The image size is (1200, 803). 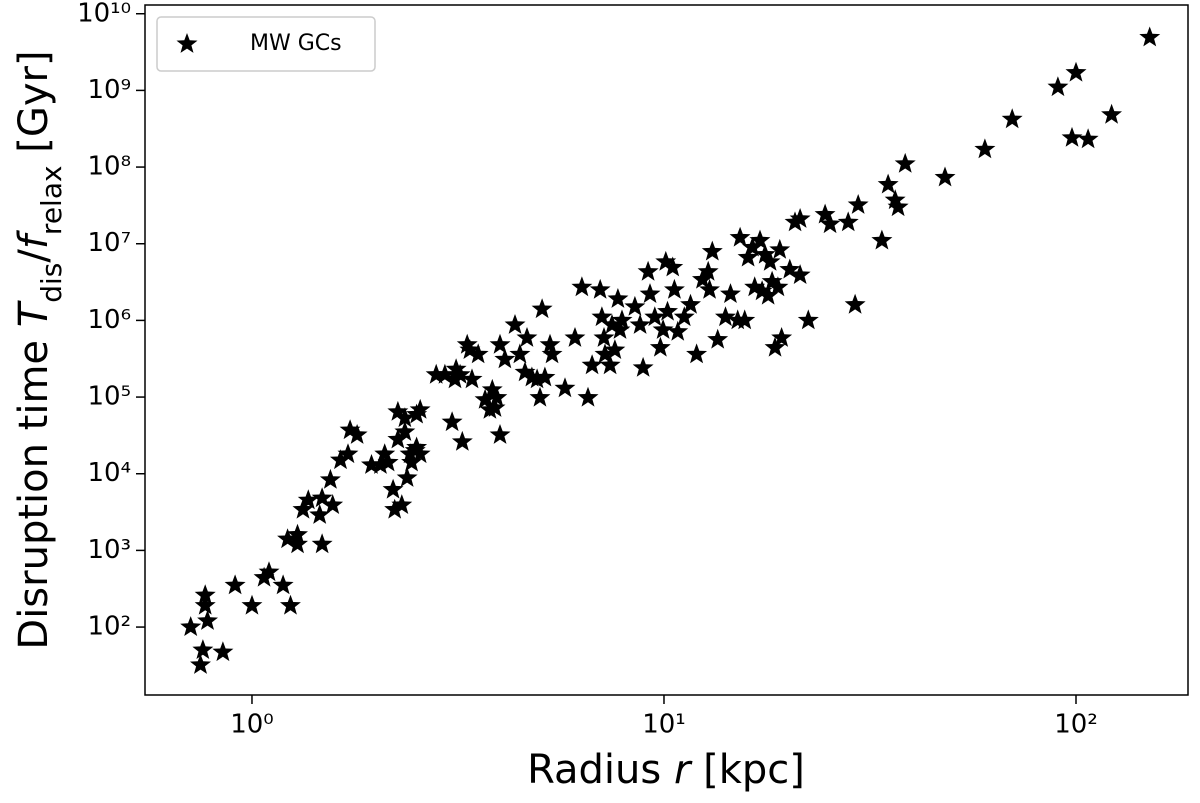 What do you see at coordinates (39, 349) in the screenshot?
I see `y-axis-label: Disruption time Tdis/frelax [Gyr]` at bounding box center [39, 349].